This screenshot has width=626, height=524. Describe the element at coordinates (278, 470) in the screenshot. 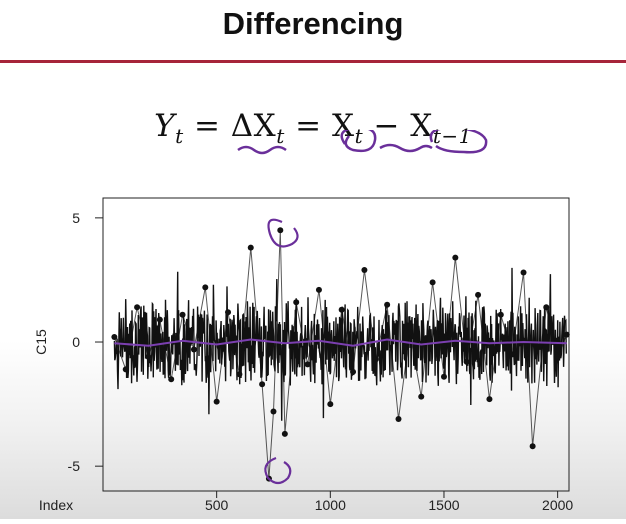

I see `trough-annotation-circle` at that location.